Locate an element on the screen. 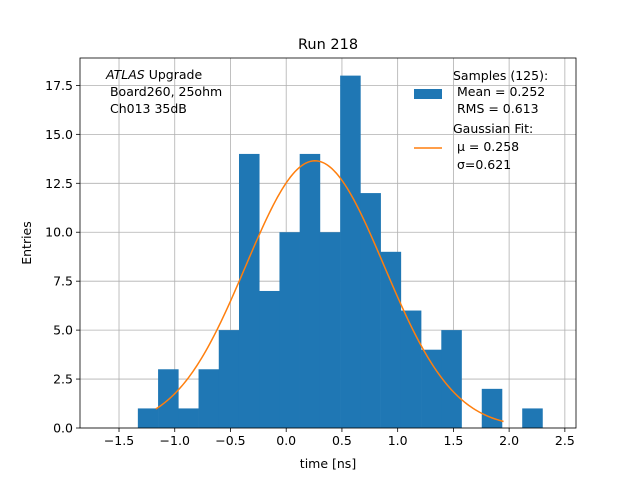 This screenshot has width=640, height=480. chart-title: Run 218 is located at coordinates (328, 45).